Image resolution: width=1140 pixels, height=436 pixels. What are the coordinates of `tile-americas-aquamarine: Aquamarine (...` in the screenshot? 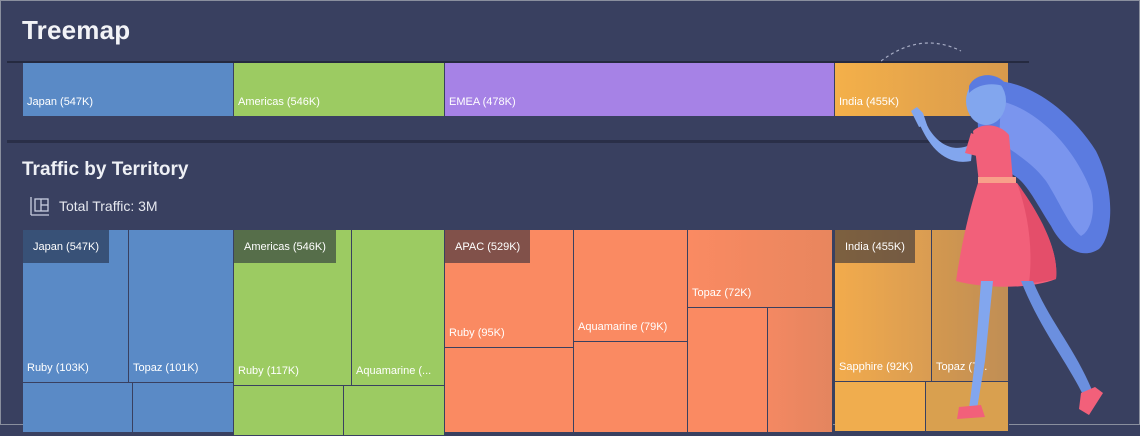 It's located at (398, 308).